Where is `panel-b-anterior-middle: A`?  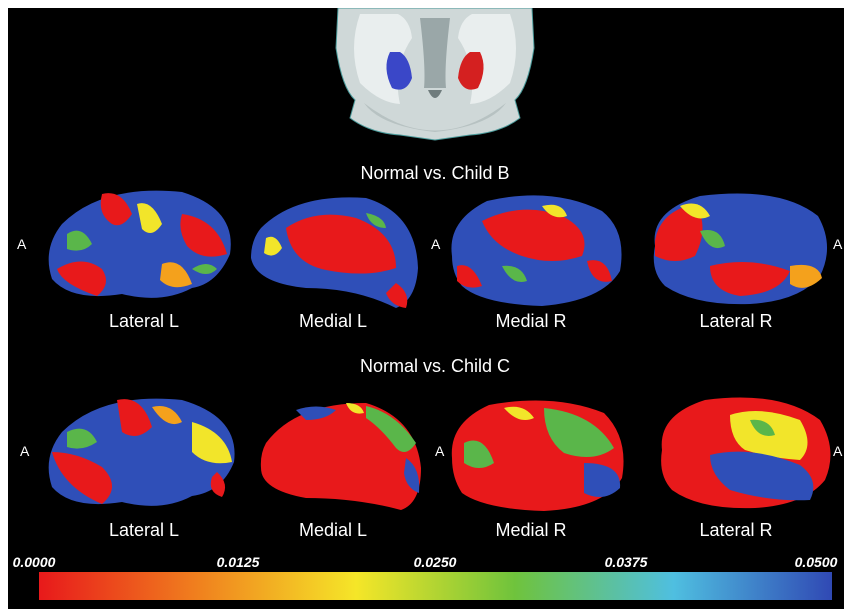 panel-b-anterior-middle: A is located at coordinates (436, 244).